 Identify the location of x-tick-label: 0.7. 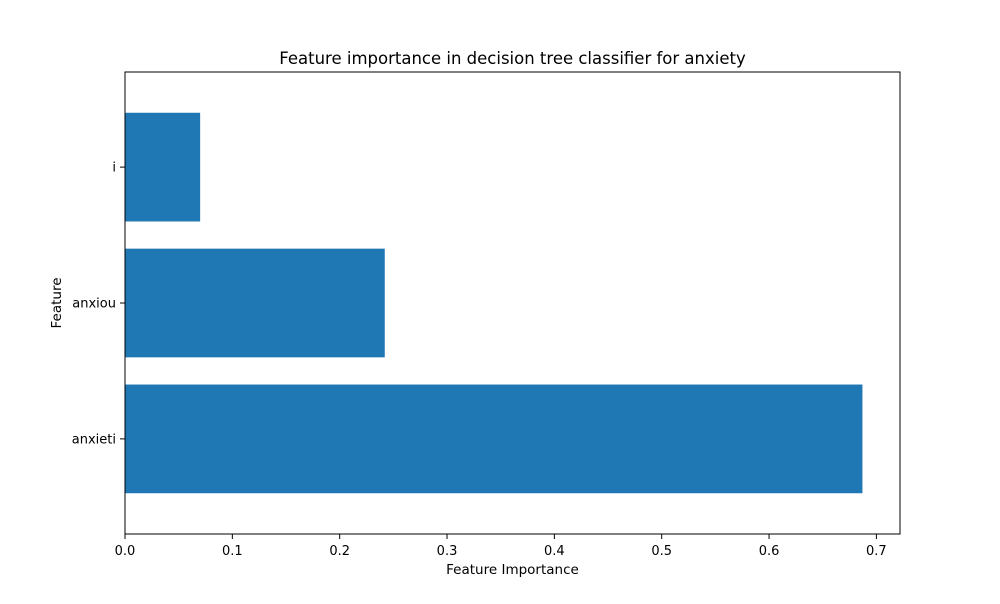
(876, 551).